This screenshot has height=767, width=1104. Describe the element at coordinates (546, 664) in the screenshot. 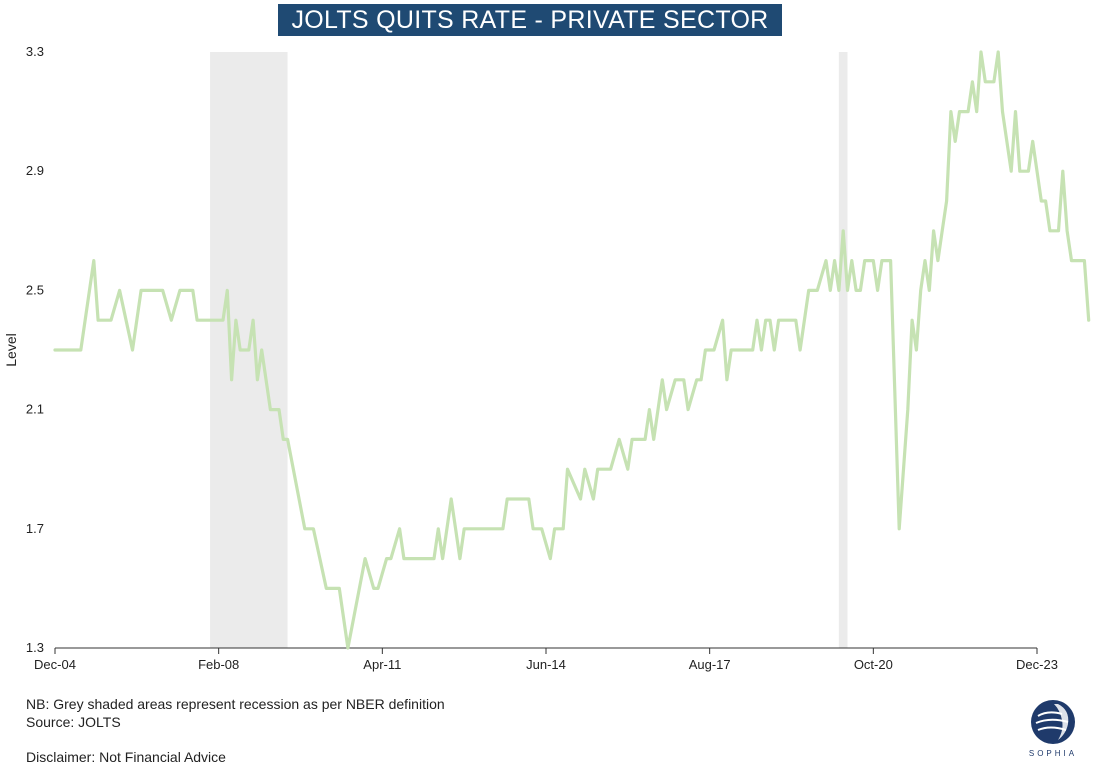

I see `x-tick-label: Jun-14` at that location.